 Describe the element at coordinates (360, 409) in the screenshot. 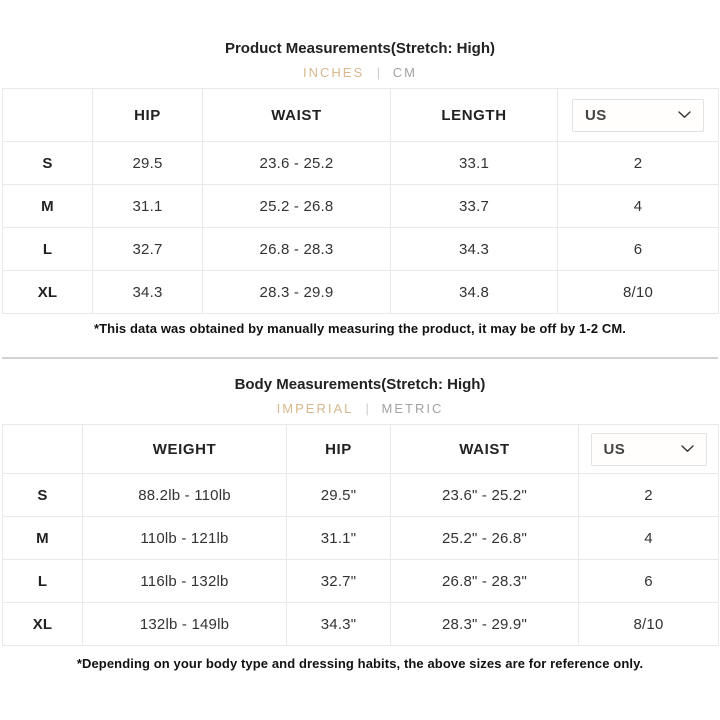

I see `body-unit-toggle: IMPERIAL | METRIC` at that location.